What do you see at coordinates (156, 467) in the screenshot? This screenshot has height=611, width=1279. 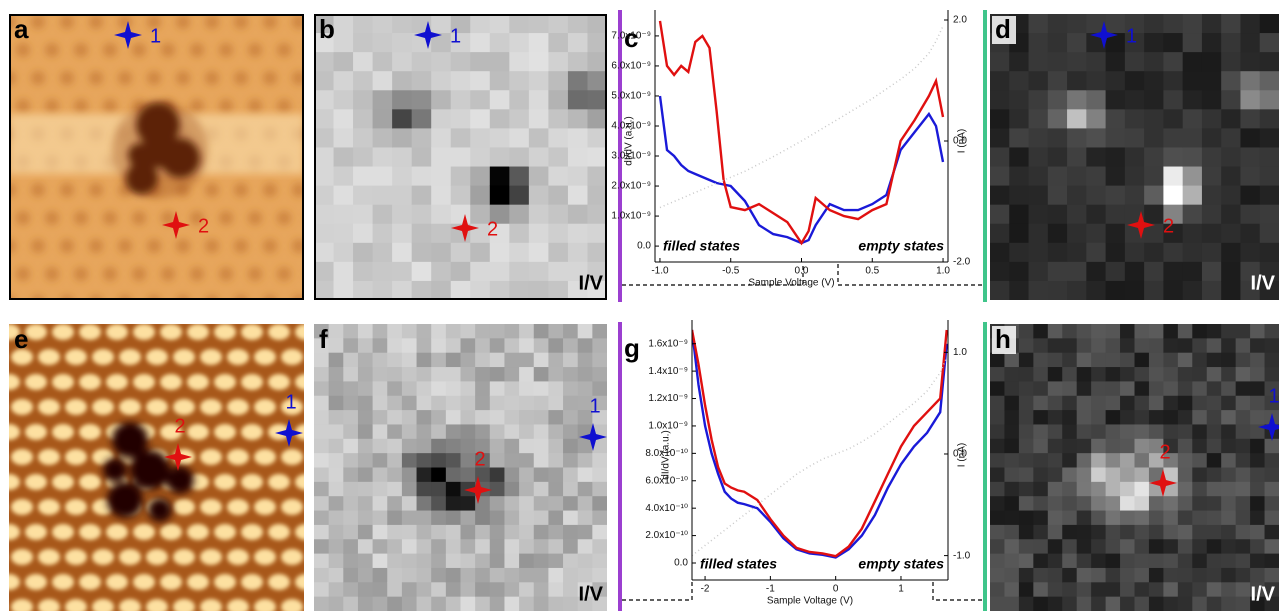 I see `image-panel` at bounding box center [156, 467].